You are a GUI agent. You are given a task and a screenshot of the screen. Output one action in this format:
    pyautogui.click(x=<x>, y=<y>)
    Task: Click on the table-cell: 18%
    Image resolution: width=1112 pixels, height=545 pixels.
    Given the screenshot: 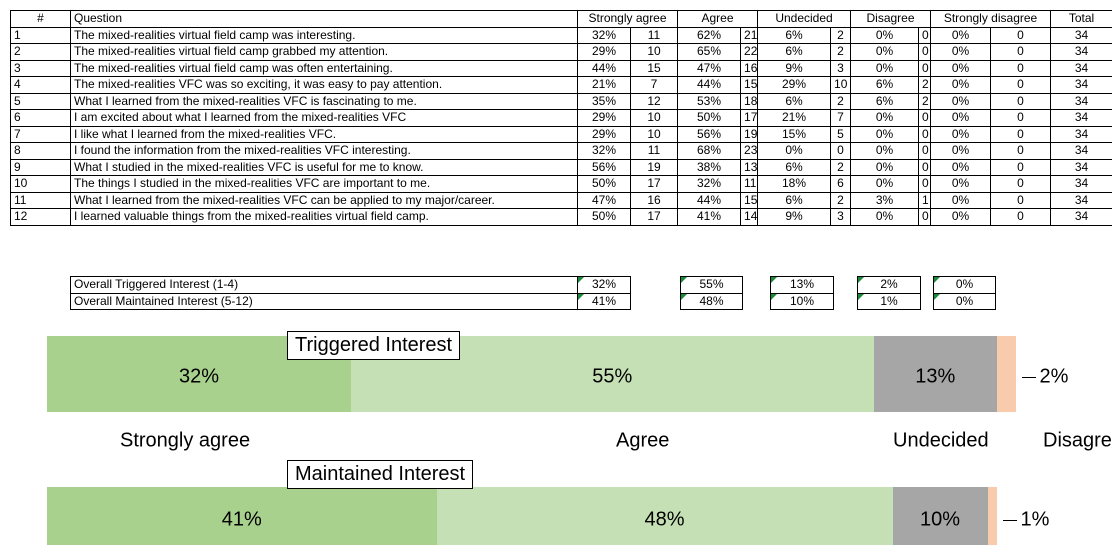 What is the action you would take?
    pyautogui.click(x=794, y=184)
    